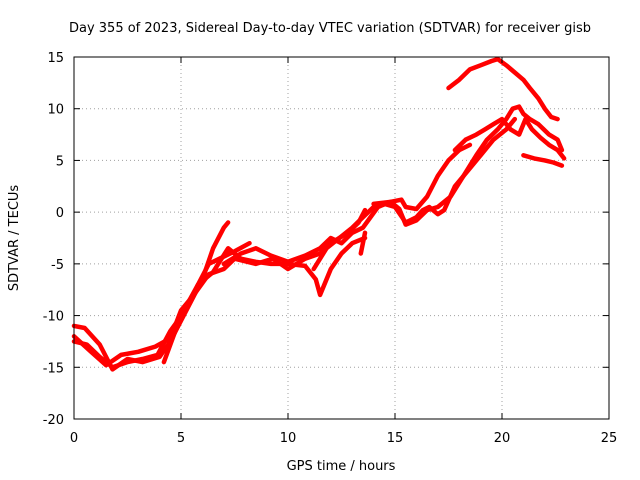 This screenshot has height=480, width=640. What do you see at coordinates (288, 438) in the screenshot?
I see `x-tick-label: 10` at bounding box center [288, 438].